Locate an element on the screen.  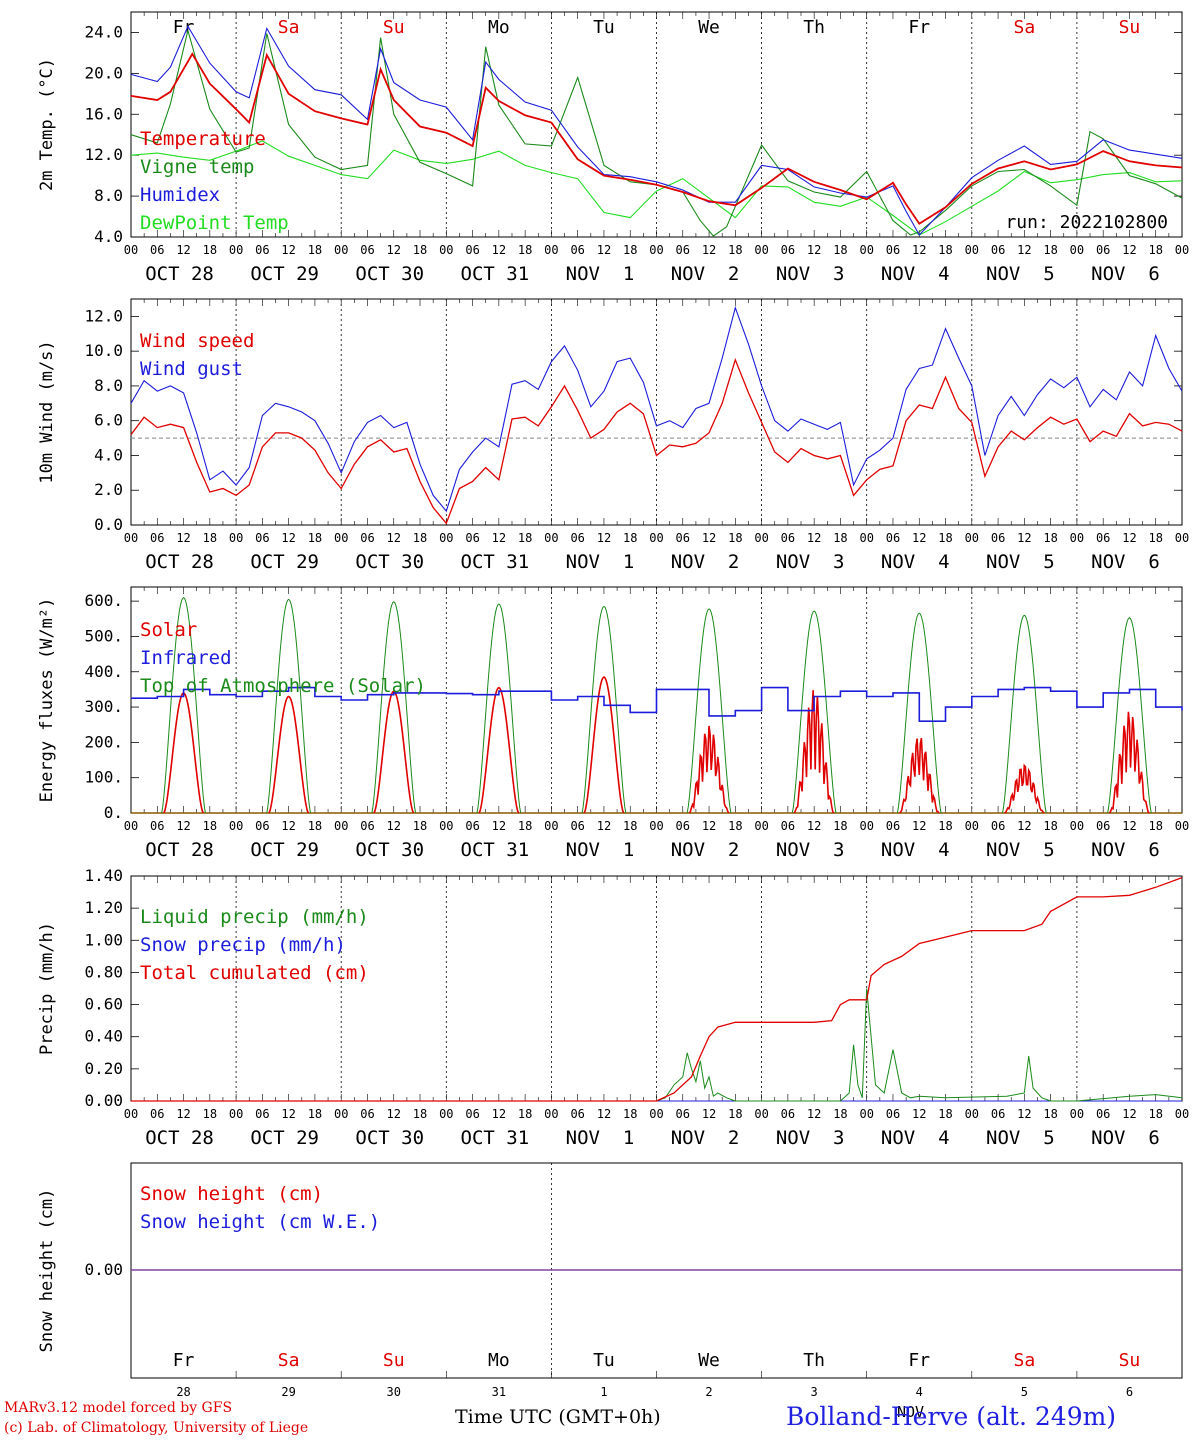
month-label: NOV is located at coordinates (911, 1412).